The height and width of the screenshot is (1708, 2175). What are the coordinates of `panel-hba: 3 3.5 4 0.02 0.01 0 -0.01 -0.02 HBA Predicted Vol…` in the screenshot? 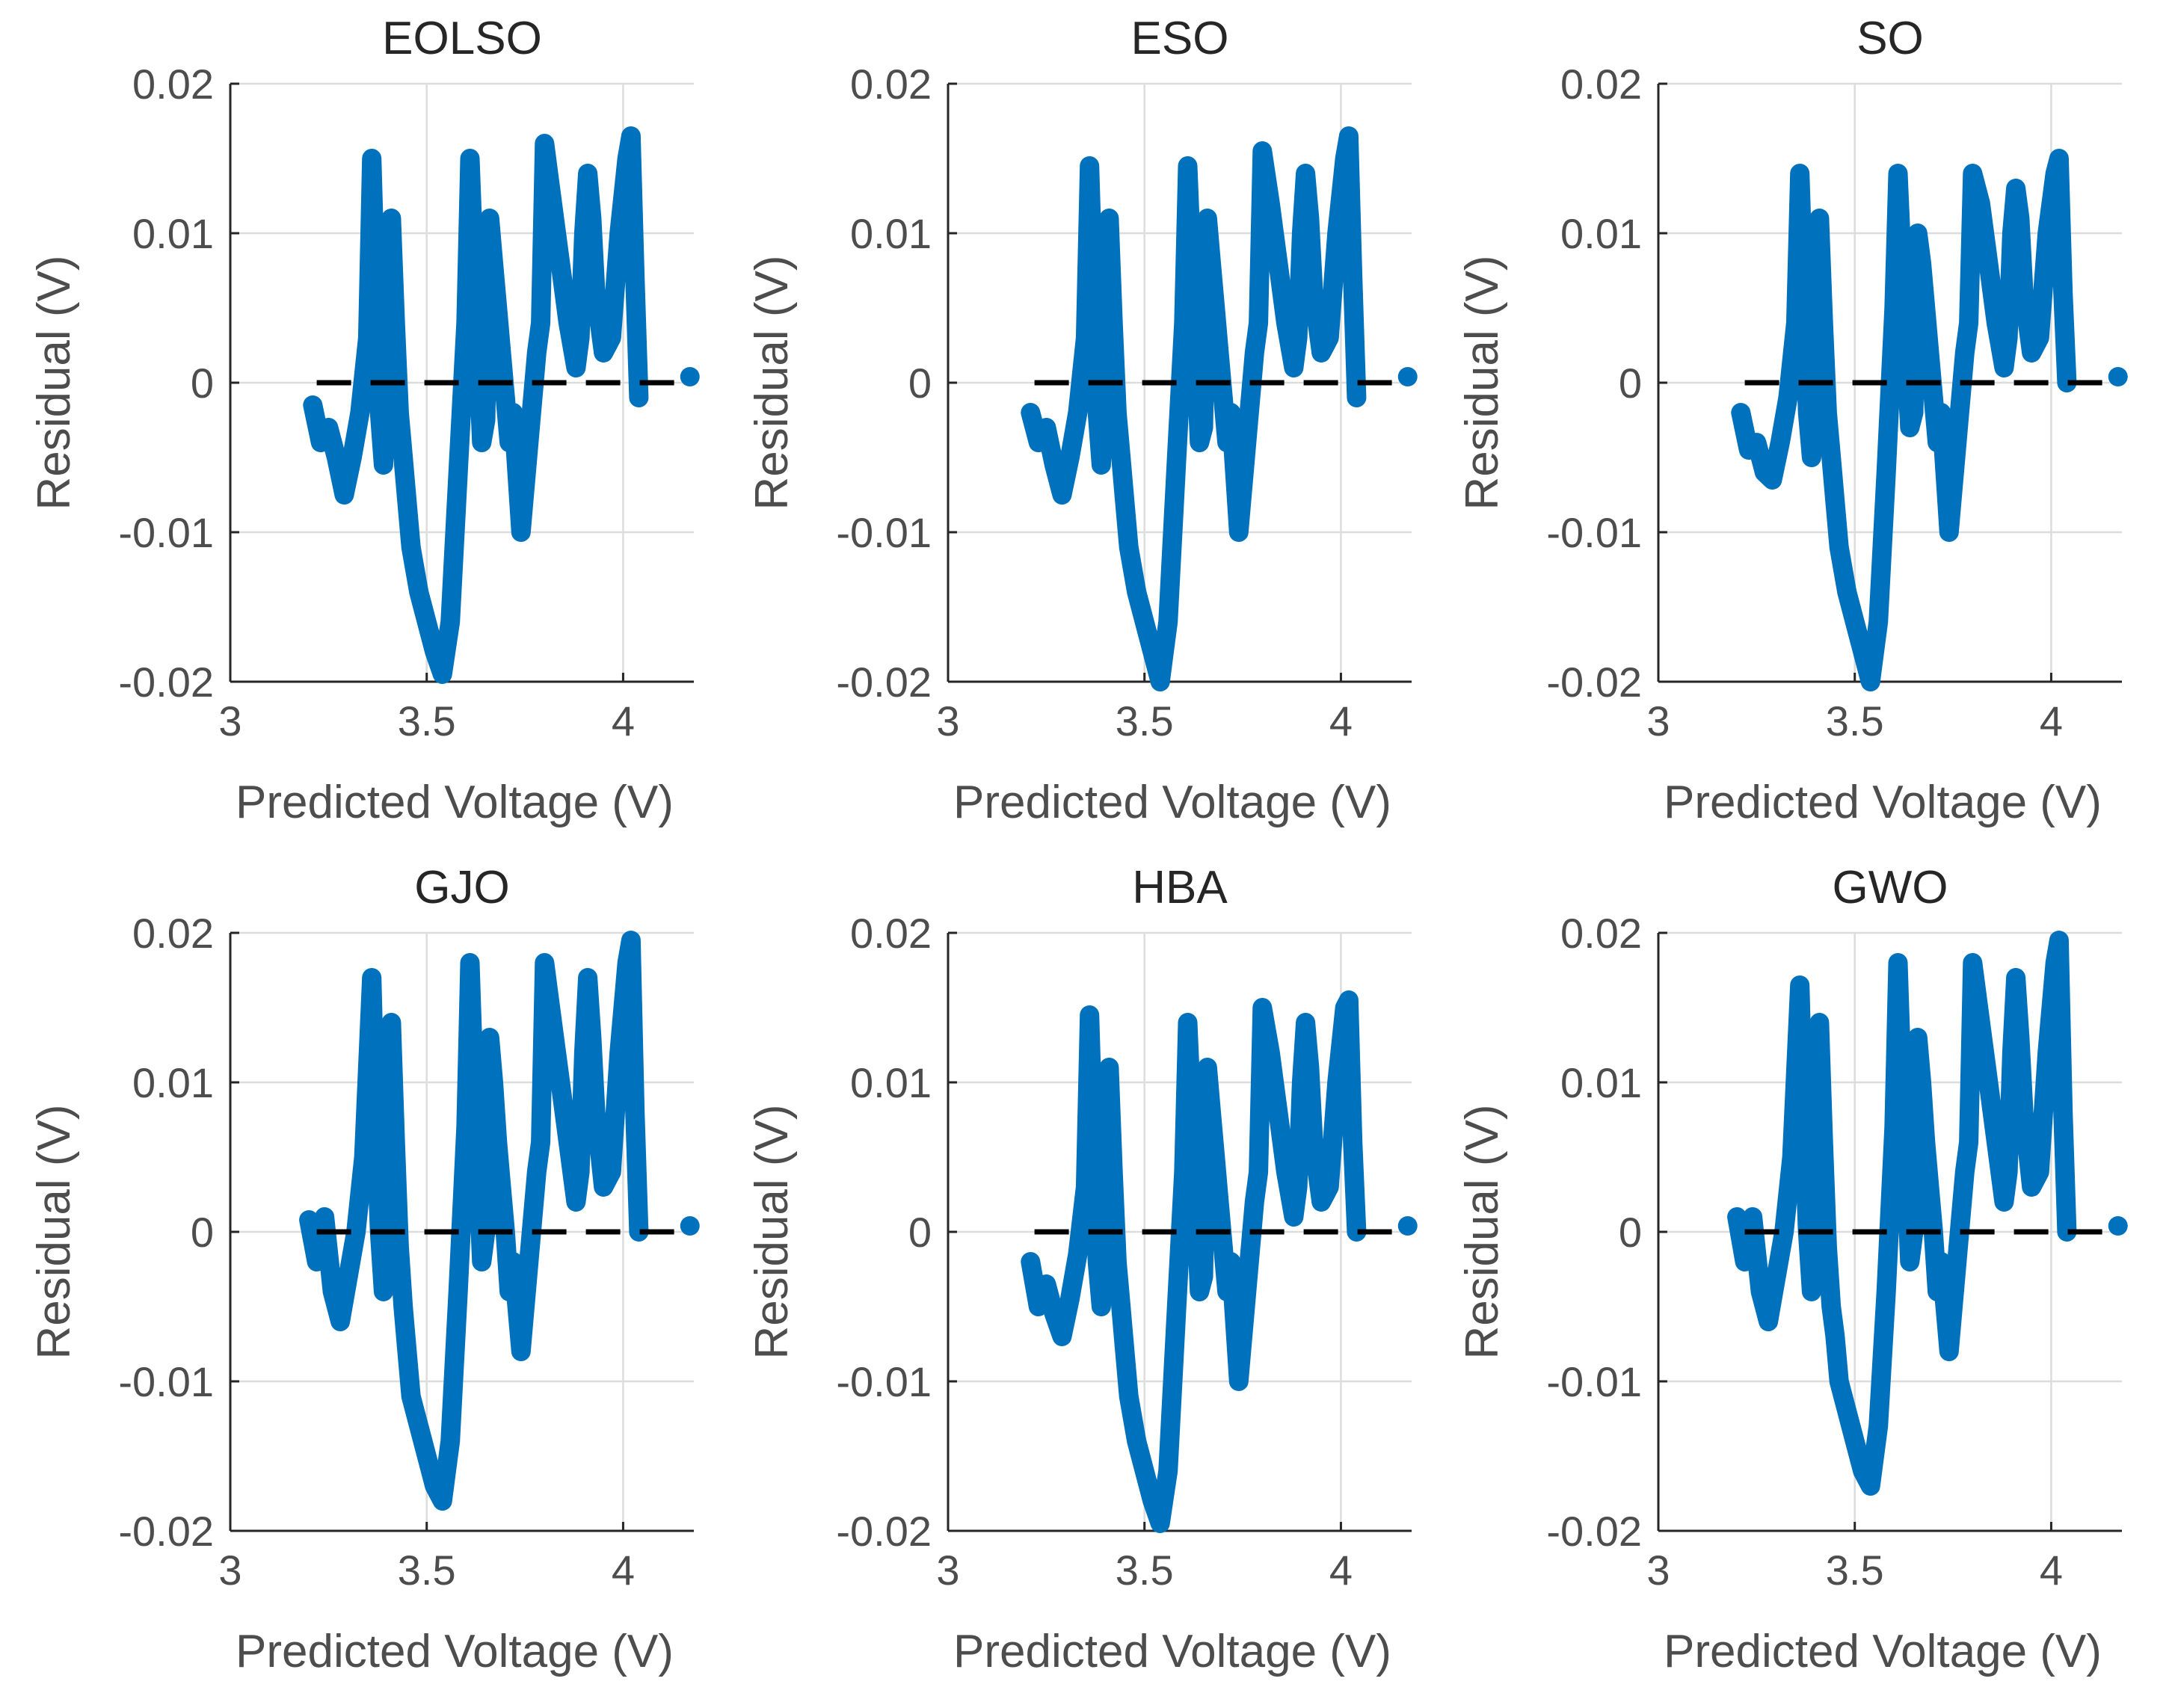 It's located at (1082, 1269).